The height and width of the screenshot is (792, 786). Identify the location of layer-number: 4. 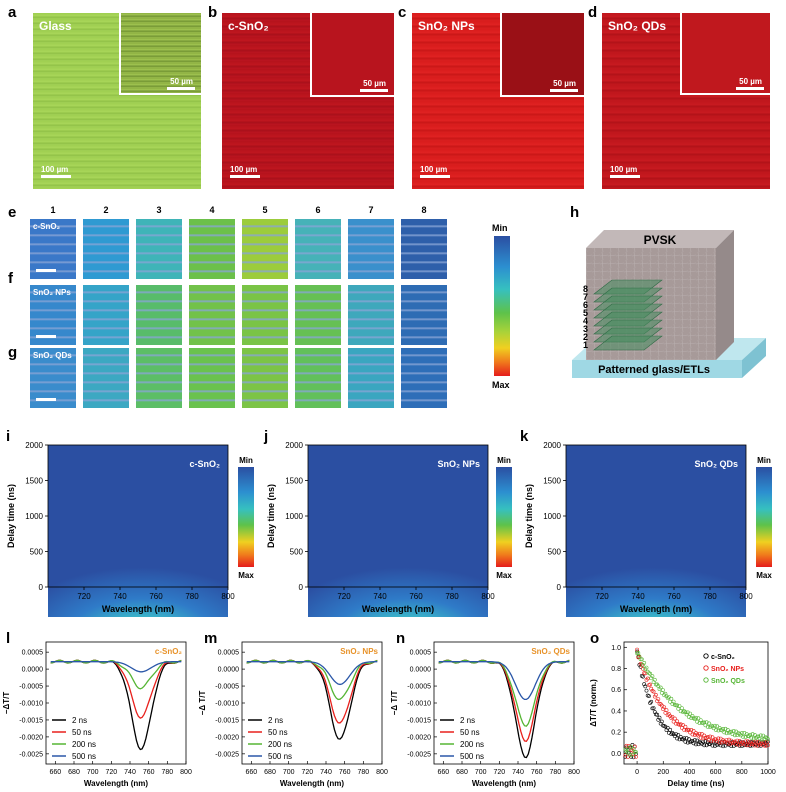
(585, 321).